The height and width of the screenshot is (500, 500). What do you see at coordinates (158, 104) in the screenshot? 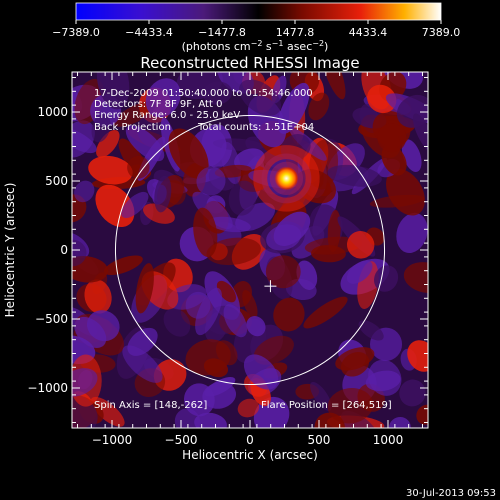
I see `annotation-detectors: Detectors: 7F 8F 9F, Att 0` at bounding box center [158, 104].